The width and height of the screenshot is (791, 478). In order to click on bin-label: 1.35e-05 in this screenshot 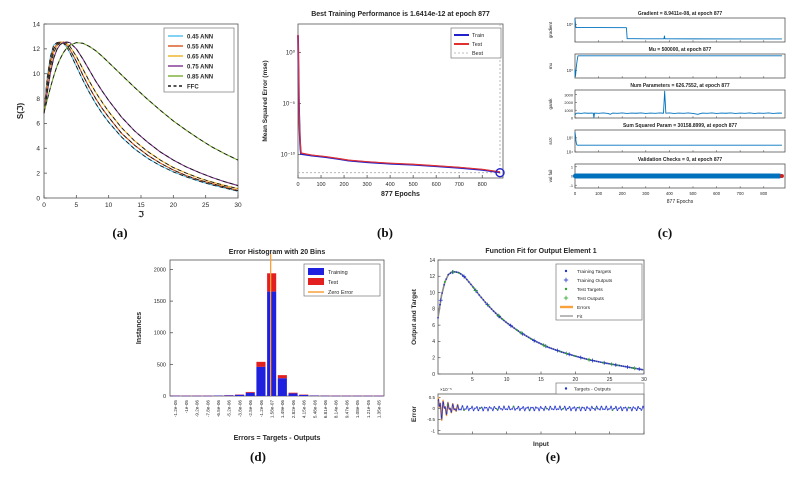, I will do `click(378, 409)`.